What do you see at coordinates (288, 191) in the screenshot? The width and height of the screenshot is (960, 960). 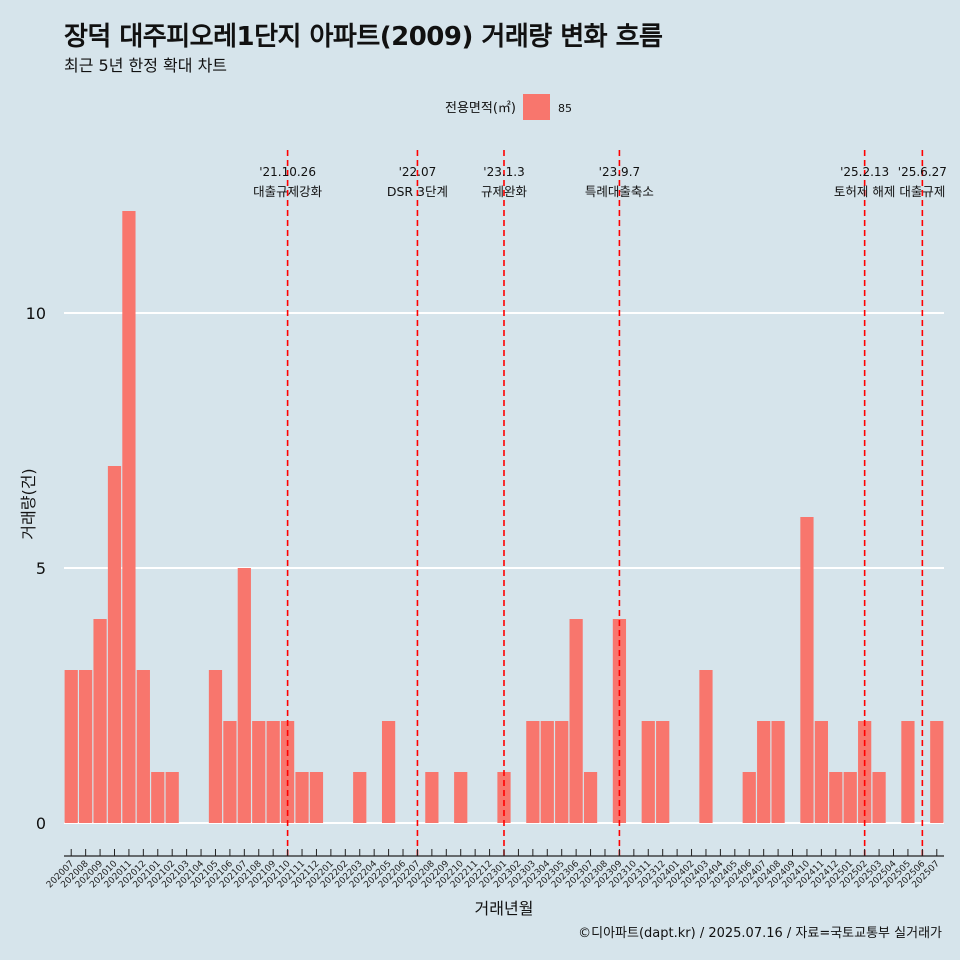 I see `event-name-label: 대출규제강화` at bounding box center [288, 191].